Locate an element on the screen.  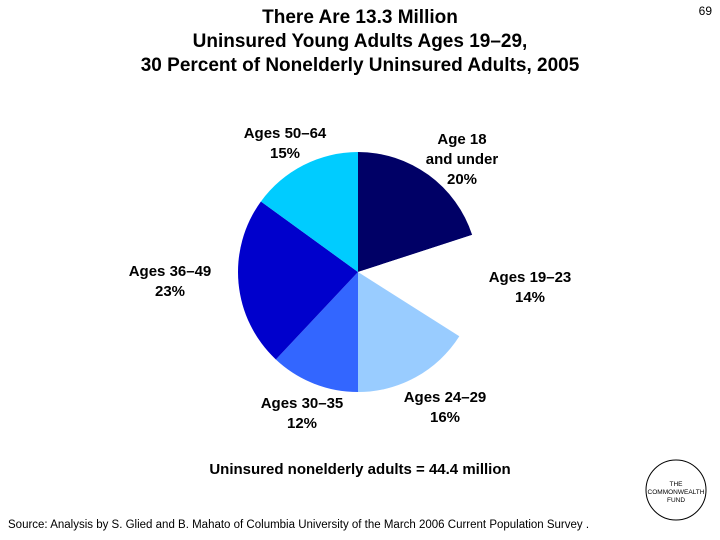
page-number: 69 is located at coordinates (705, 11).